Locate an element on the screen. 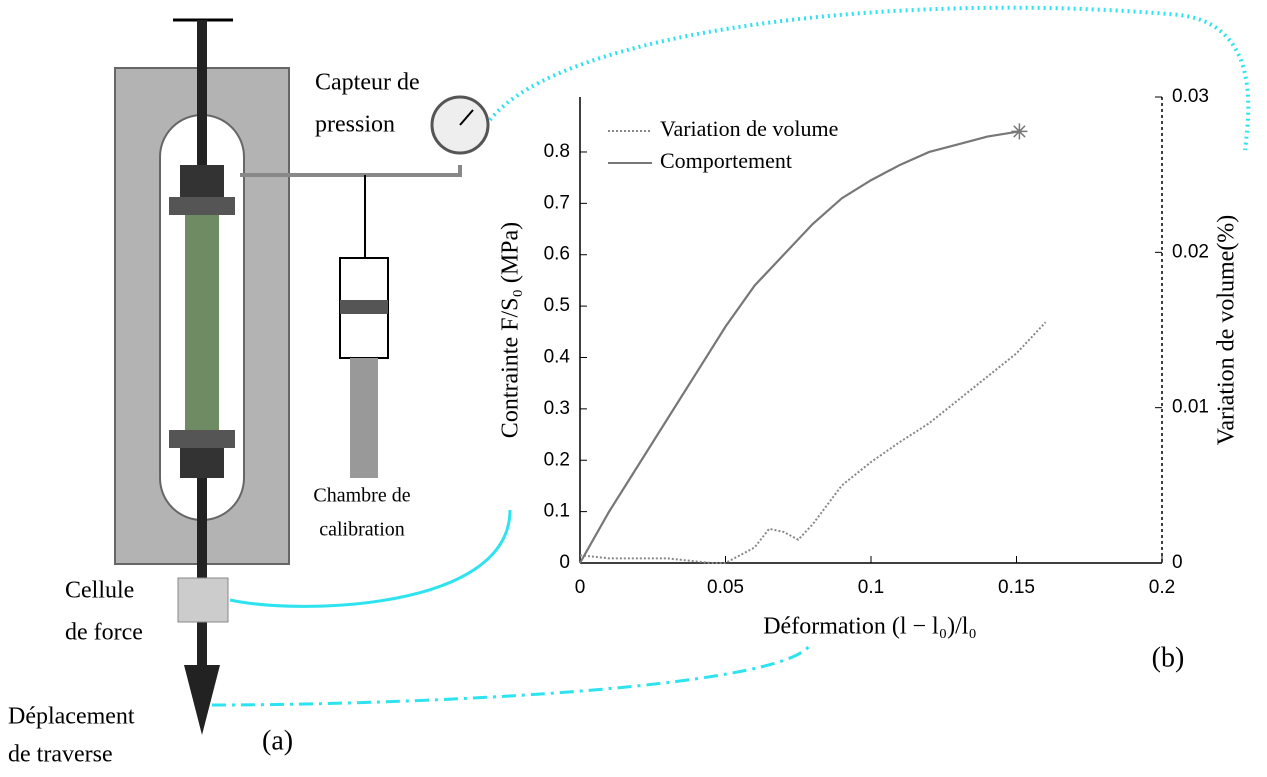 This screenshot has height=777, width=1267. y-tick-label: 0.2 is located at coordinates (557, 459).